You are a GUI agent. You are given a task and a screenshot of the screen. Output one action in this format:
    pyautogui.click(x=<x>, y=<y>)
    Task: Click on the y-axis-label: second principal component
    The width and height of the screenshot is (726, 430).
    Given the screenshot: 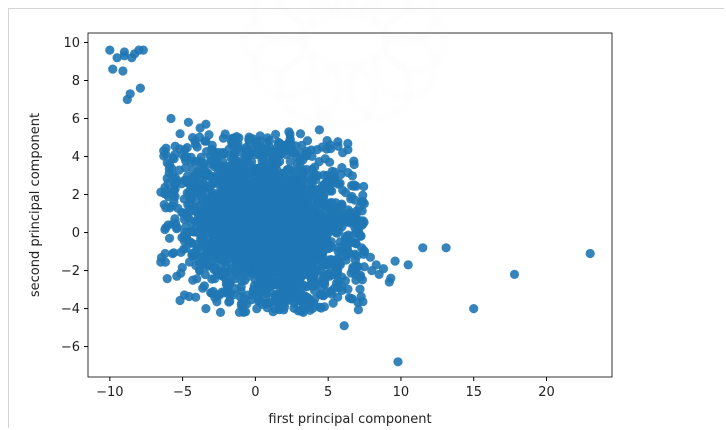 What is the action you would take?
    pyautogui.click(x=35, y=205)
    